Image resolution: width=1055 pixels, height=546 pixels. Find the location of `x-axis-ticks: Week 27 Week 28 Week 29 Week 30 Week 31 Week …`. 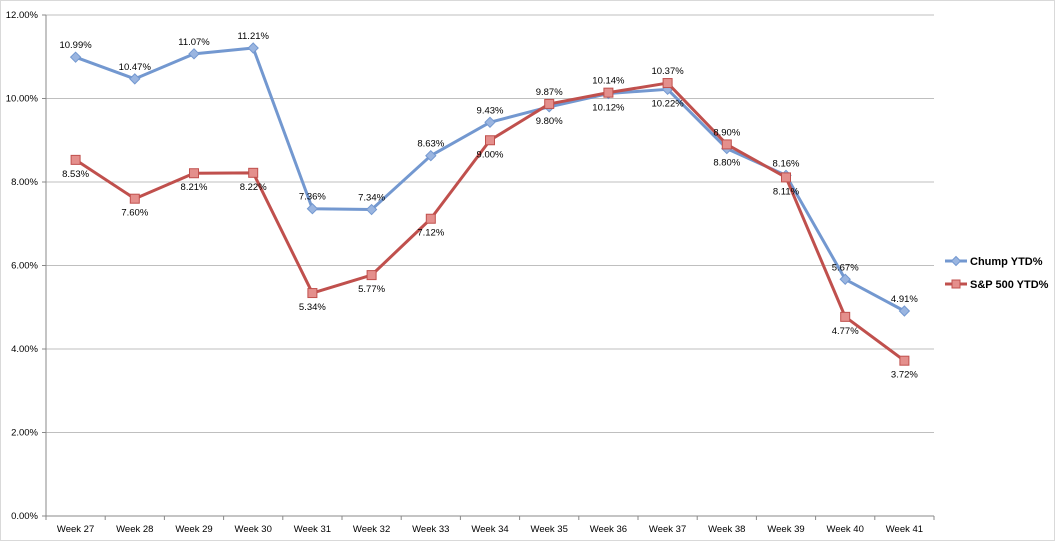

x-axis-ticks: Week 27 Week 28 Week 29 Week 30 Week 31 Week … is located at coordinates (490, 525).